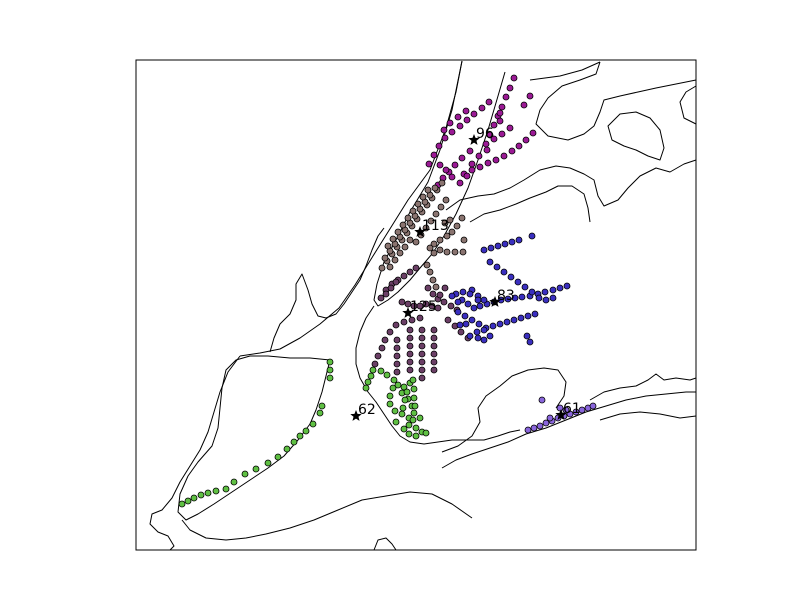  What do you see at coordinates (530, 204) in the screenshot?
I see `coastline-queens-north` at bounding box center [530, 204].